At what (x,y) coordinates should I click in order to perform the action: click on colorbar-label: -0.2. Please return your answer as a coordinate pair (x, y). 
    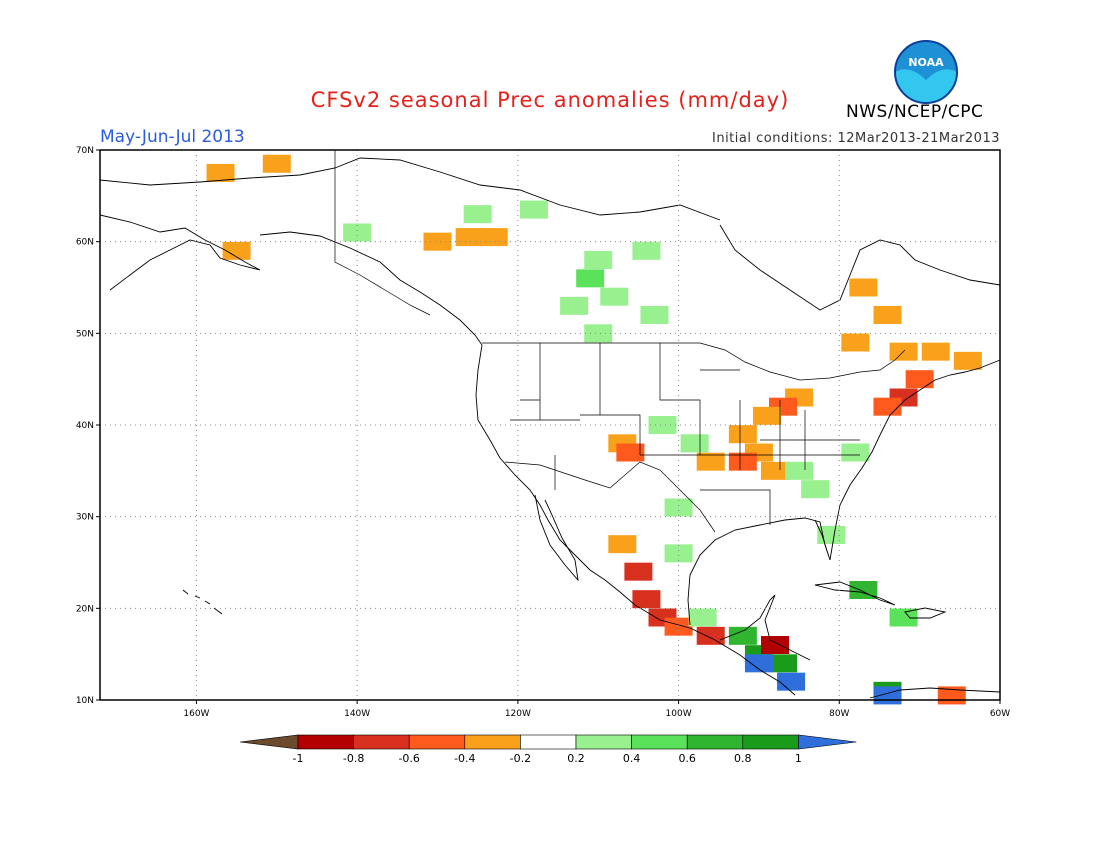
    Looking at the image, I should click on (520, 758).